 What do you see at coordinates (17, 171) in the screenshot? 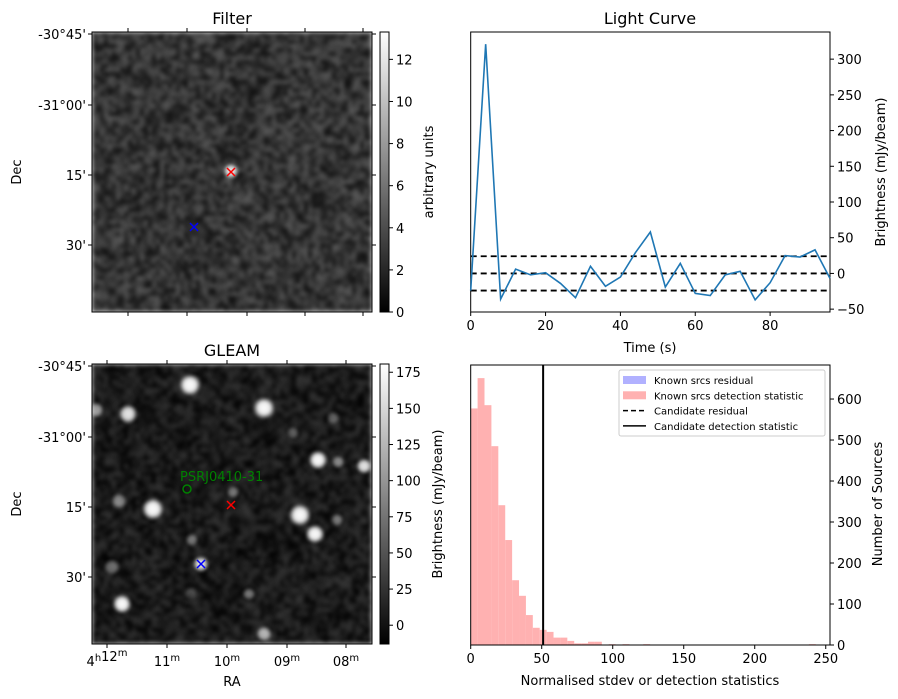
I see `filter-ylabel: Dec` at bounding box center [17, 171].